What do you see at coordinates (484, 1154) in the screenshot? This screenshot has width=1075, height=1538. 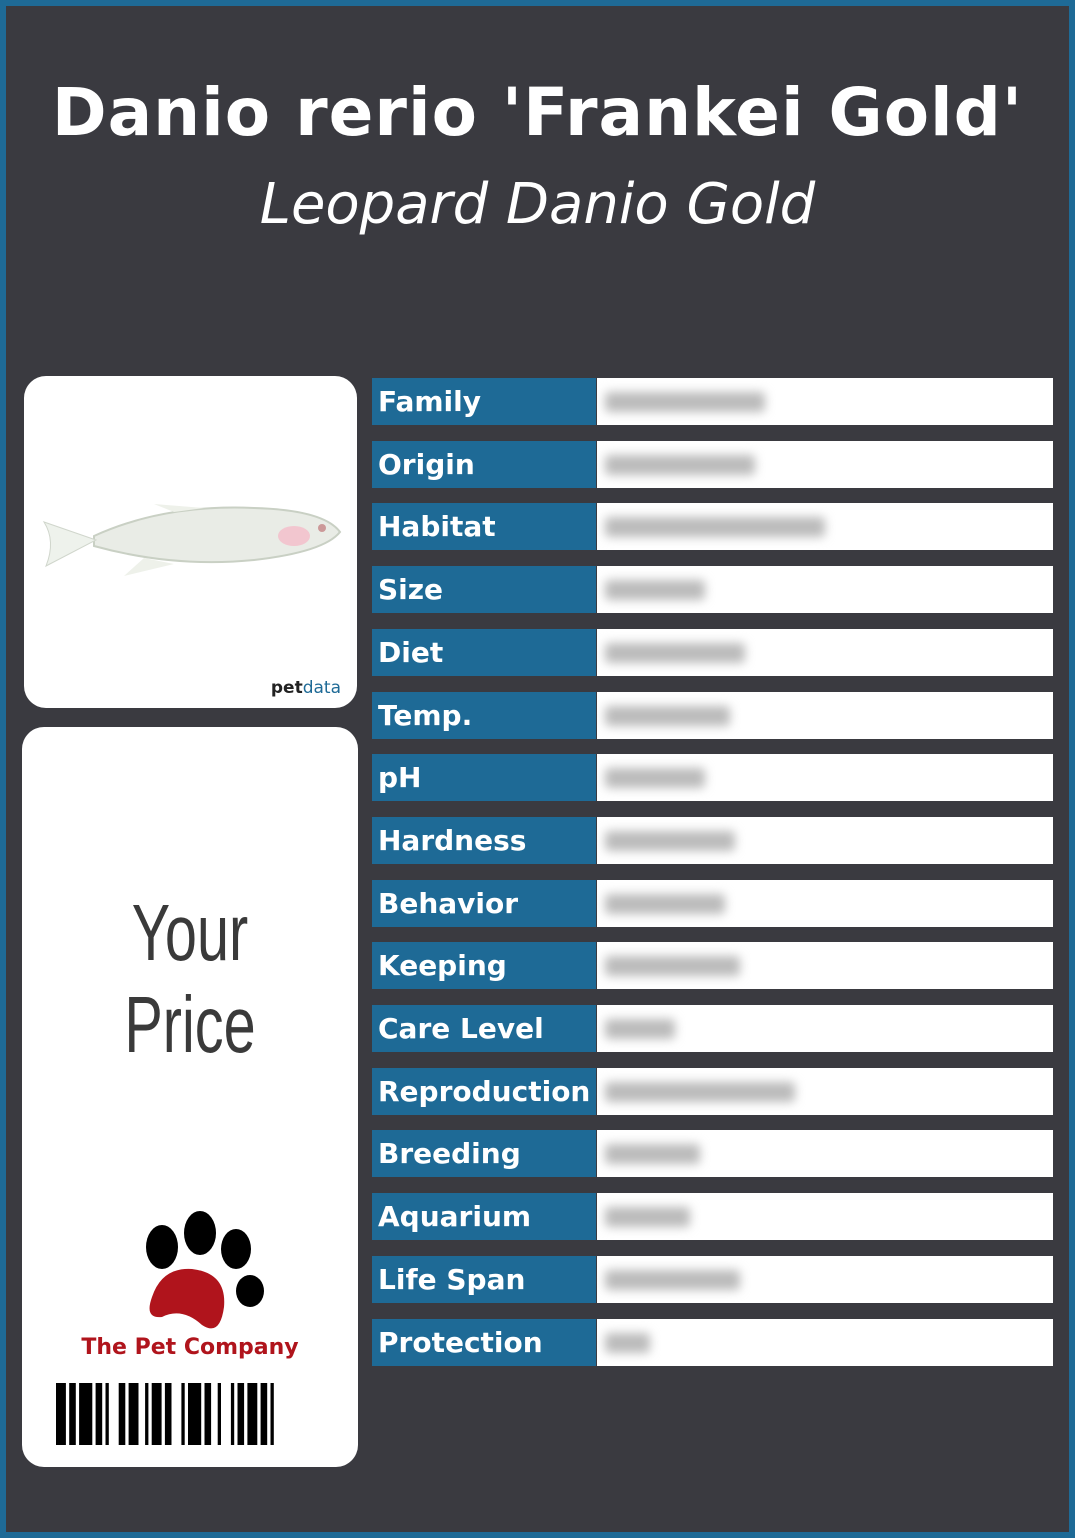 I see `spec-label: Breeding` at bounding box center [484, 1154].